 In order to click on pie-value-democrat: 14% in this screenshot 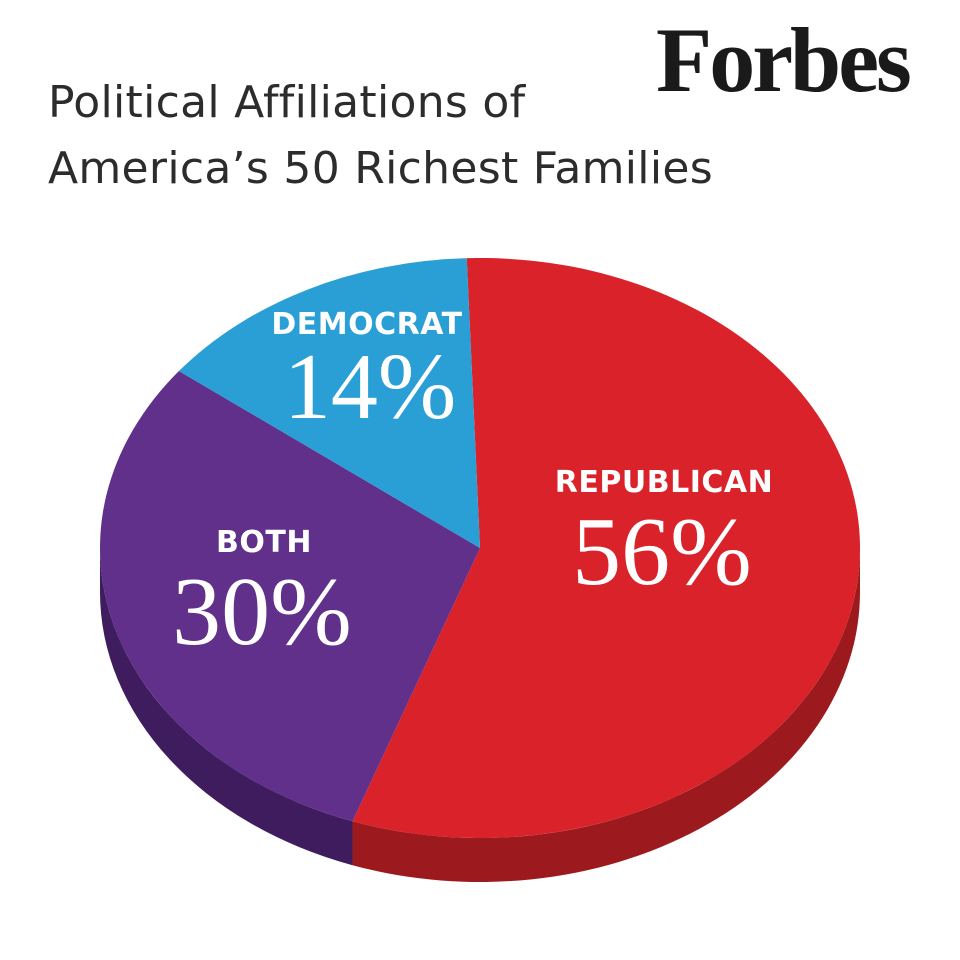, I will do `click(370, 387)`.